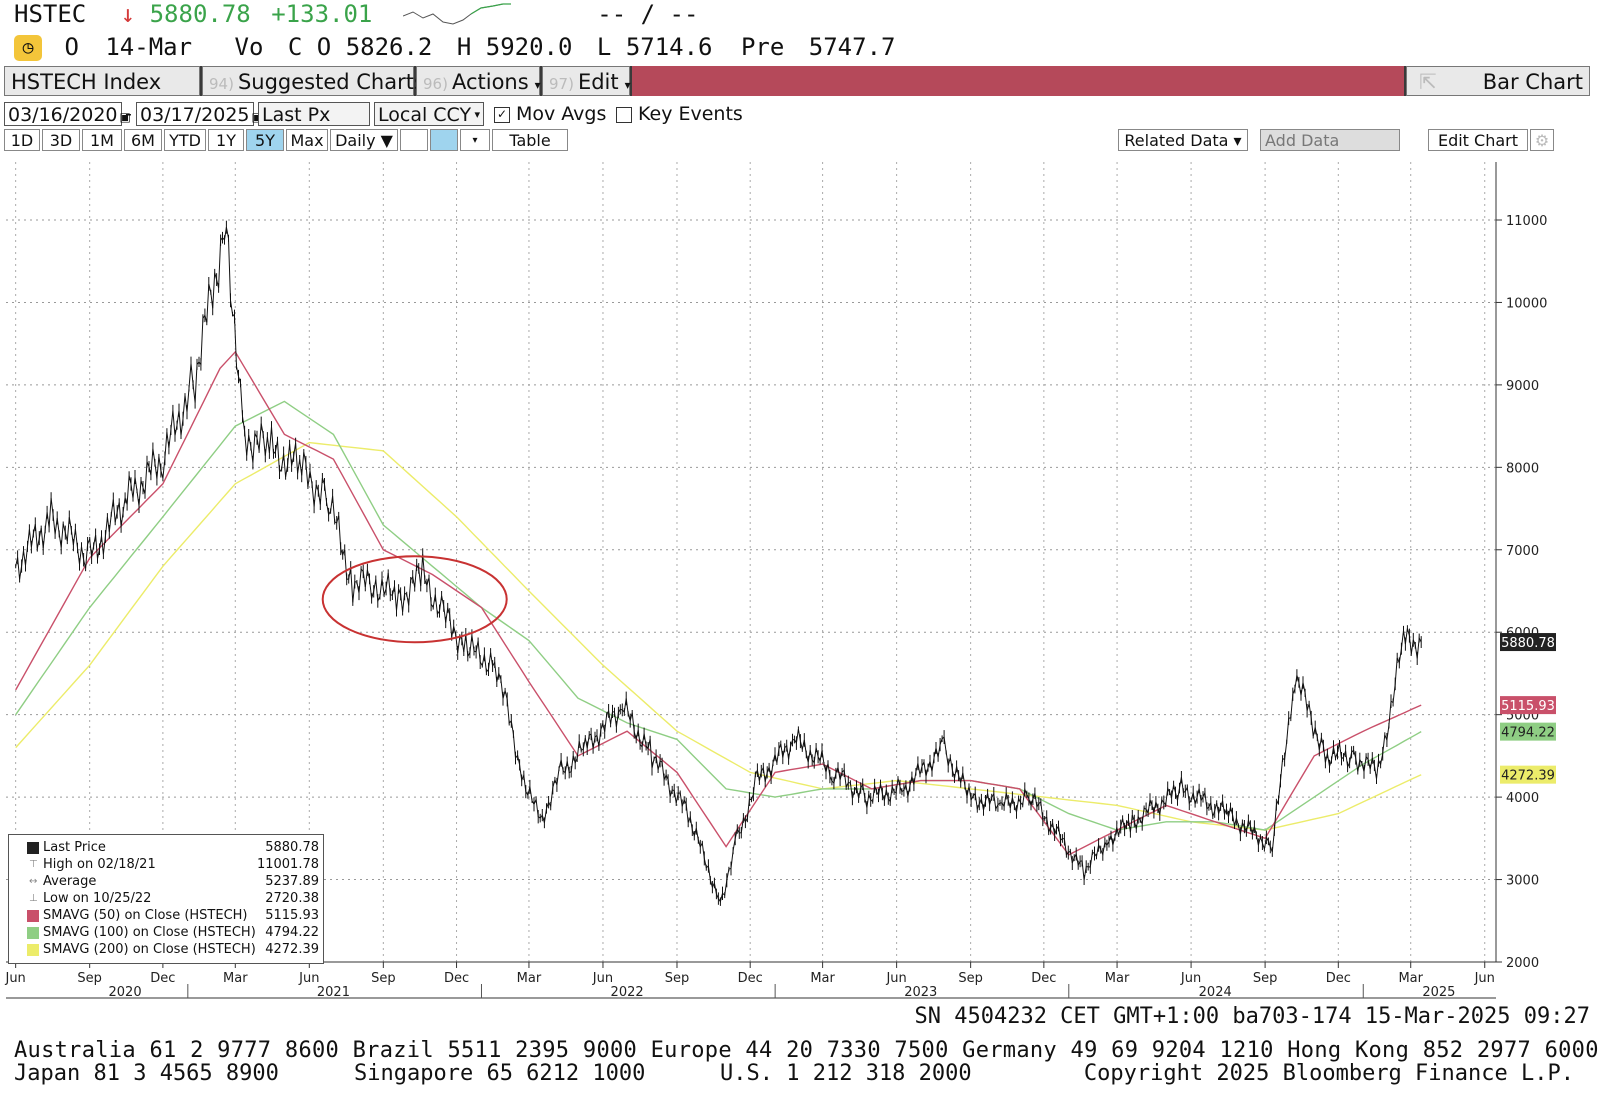 The width and height of the screenshot is (1600, 1109). I want to click on gauge-icon: ◷, so click(28, 48).